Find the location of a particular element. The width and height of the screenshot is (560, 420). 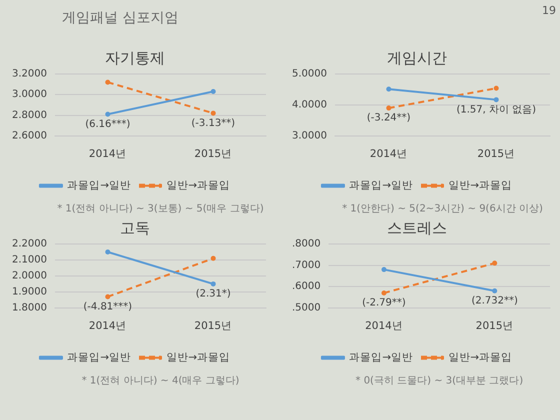

text: * 1(안한다) ~ 5(2~3시간) ~ 9(6시간 이상) is located at coordinates (442, 209).